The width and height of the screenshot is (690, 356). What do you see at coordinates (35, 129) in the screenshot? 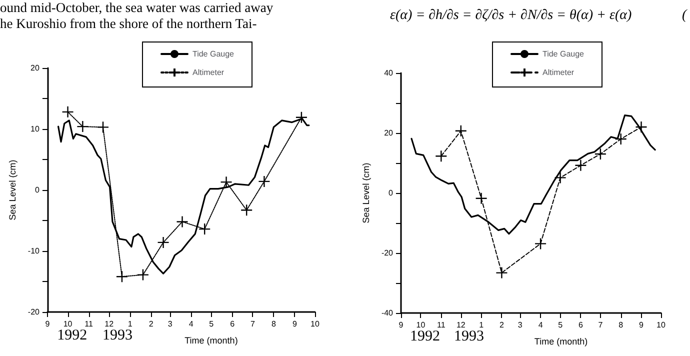
I see `y-tick-label: 10` at bounding box center [35, 129].